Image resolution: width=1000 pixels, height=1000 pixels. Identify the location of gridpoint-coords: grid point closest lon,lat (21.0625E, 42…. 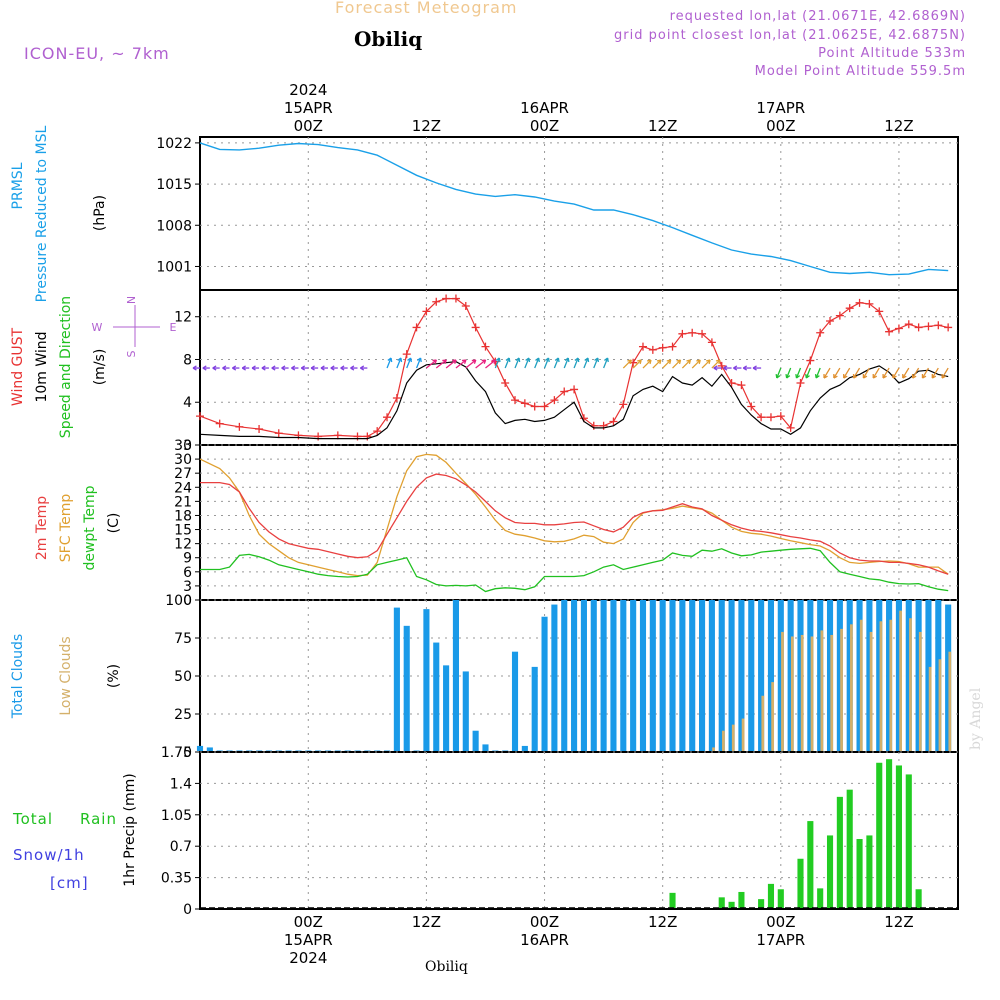
(790, 35).